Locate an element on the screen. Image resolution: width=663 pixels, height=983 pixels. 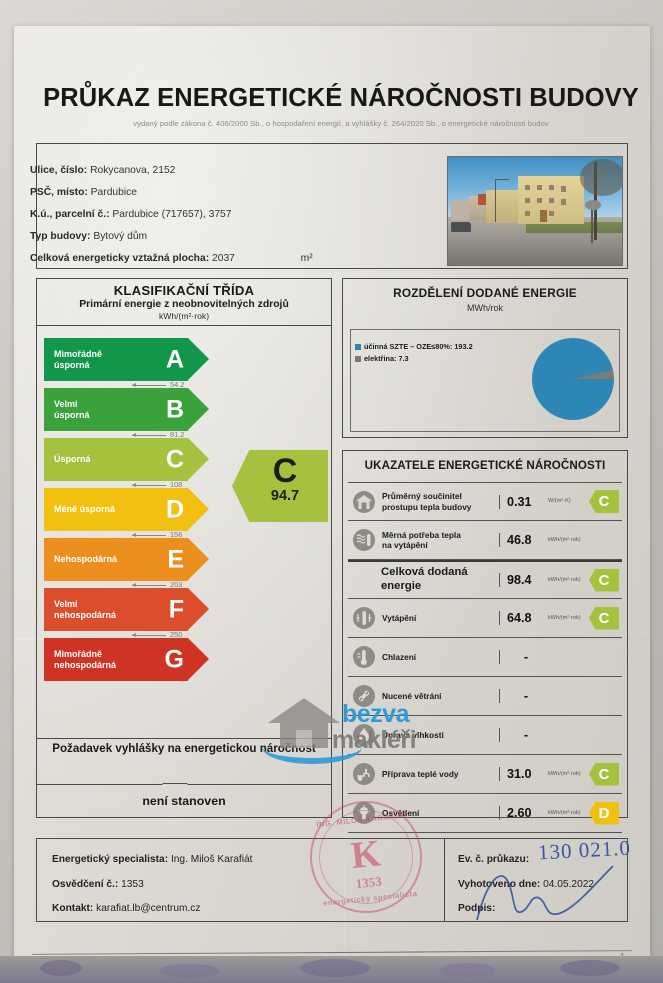
indicator-name: Vytápění is located at coordinates (399, 617).